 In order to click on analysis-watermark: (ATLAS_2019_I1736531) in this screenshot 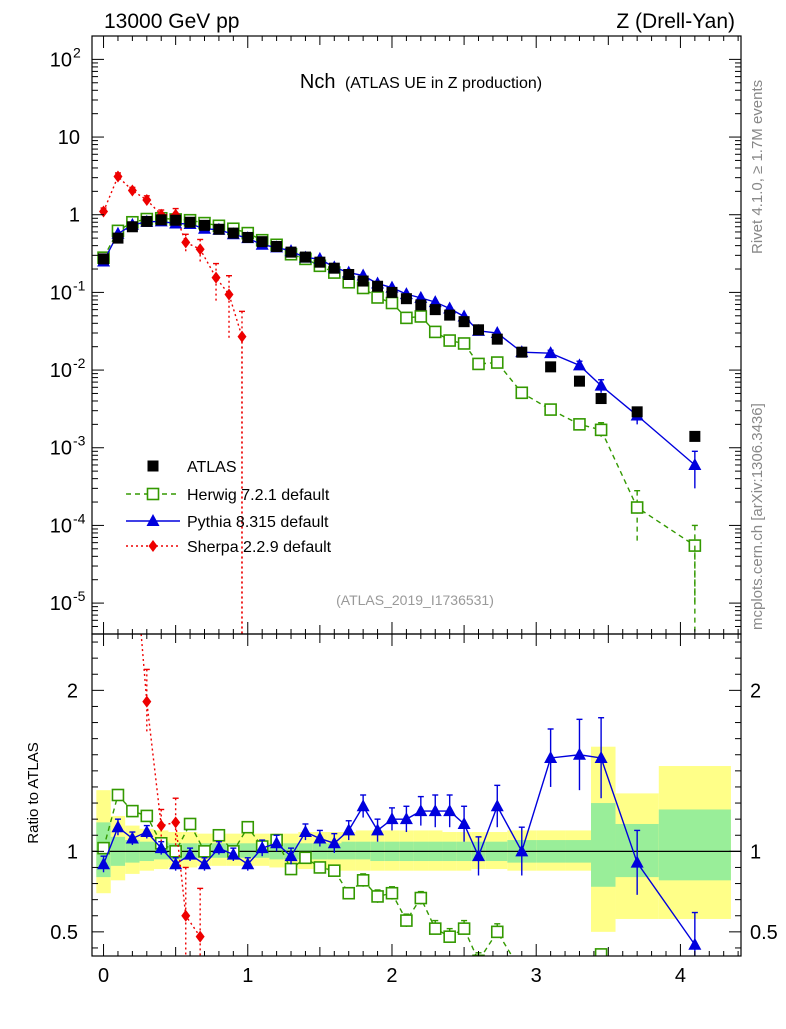, I will do `click(415, 600)`.